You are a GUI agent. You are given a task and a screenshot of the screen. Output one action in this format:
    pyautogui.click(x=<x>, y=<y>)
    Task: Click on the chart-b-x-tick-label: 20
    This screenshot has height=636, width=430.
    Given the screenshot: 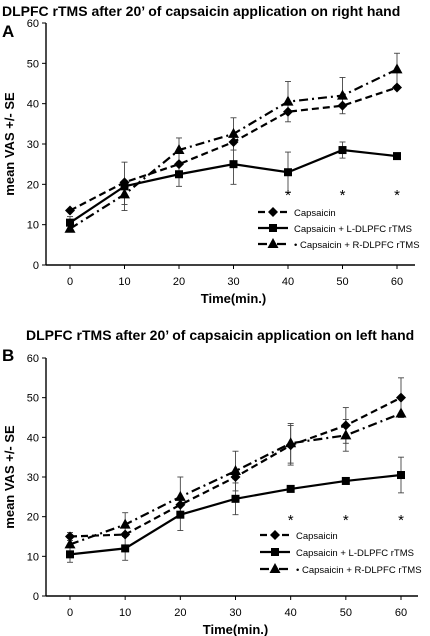 What is the action you would take?
    pyautogui.click(x=180, y=613)
    